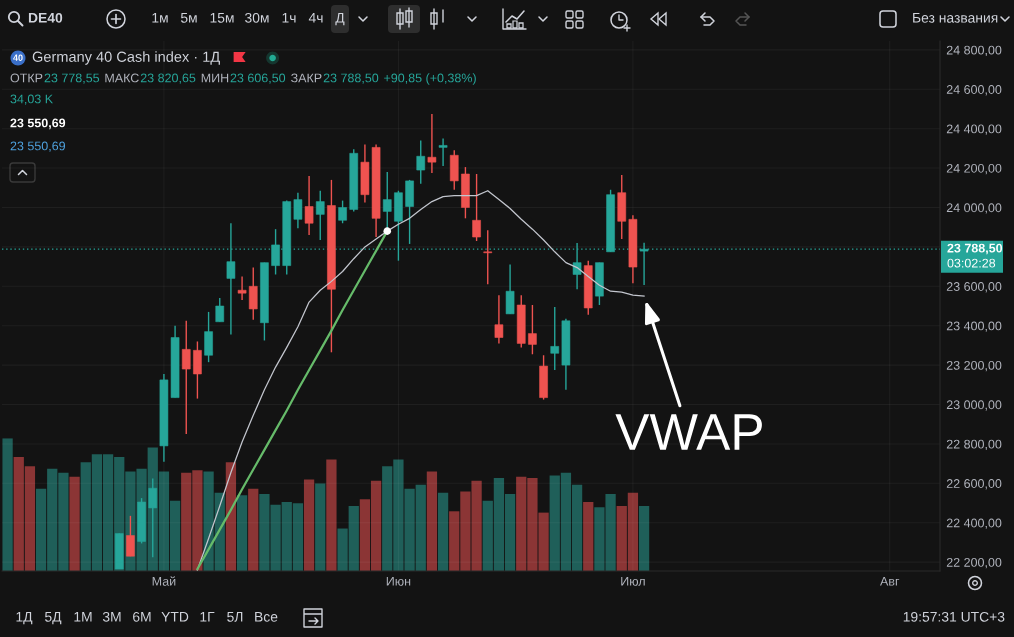 This screenshot has height=637, width=1014. Describe the element at coordinates (215, 78) in the screenshot. I see `annotation: МИН` at that location.